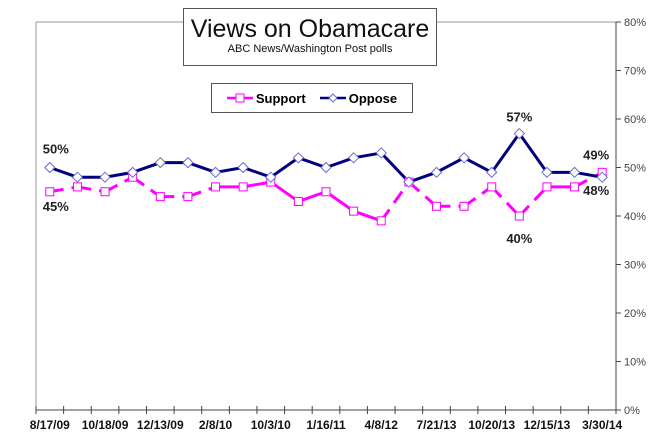 The image size is (660, 441). Describe the element at coordinates (332, 98) in the screenshot. I see `diamond-marker-icon` at that location.